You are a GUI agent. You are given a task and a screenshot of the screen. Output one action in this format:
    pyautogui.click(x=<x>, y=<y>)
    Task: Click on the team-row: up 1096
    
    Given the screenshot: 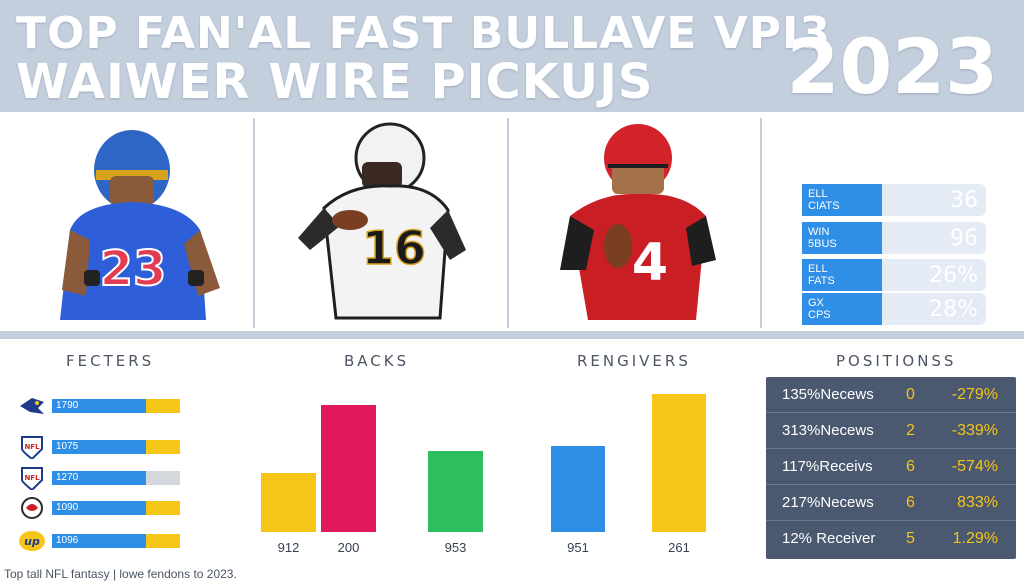 What is the action you would take?
    pyautogui.click(x=99, y=541)
    